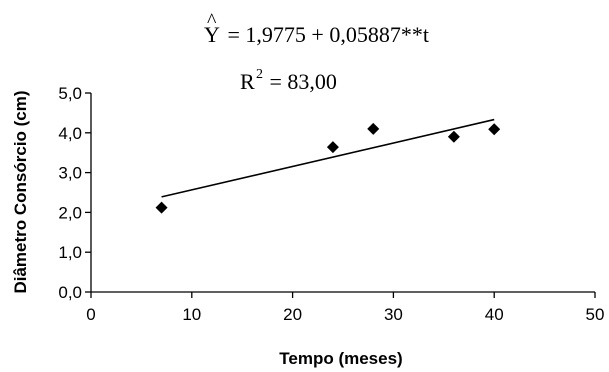 This screenshot has height=372, width=609. Describe the element at coordinates (494, 314) in the screenshot. I see `x-tick-label: 40` at that location.